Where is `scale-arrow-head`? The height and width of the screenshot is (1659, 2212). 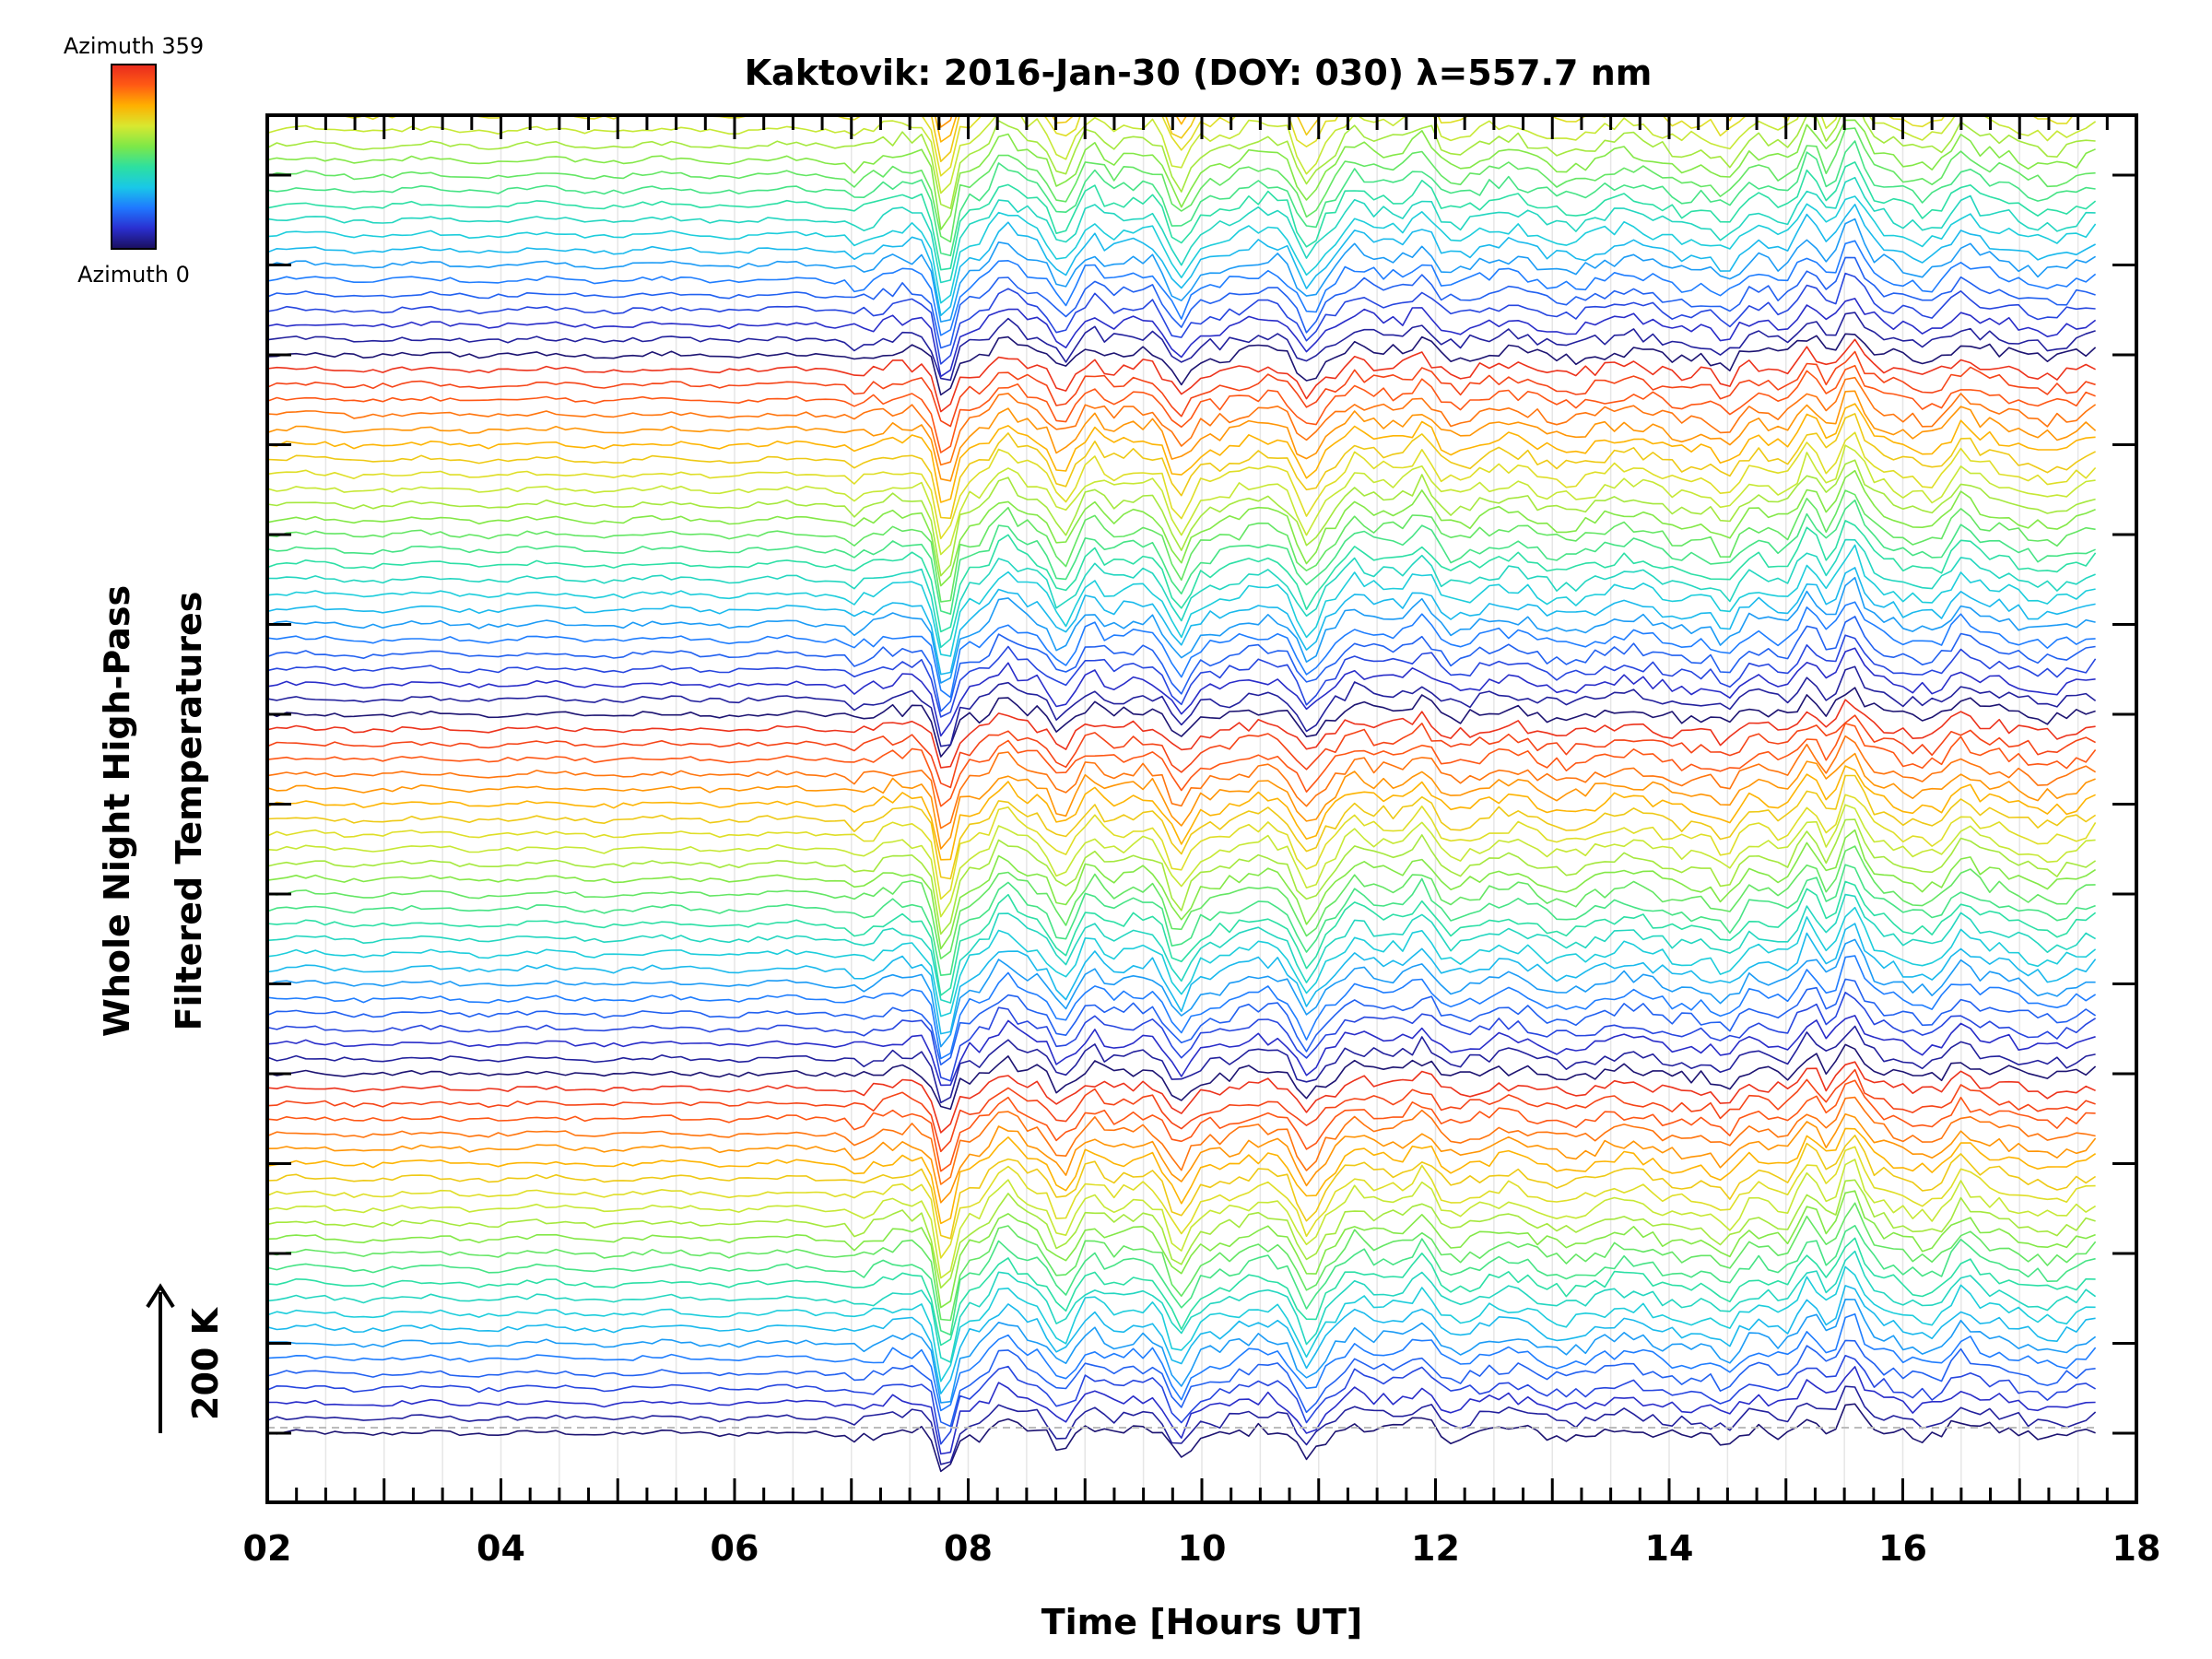
scale-arrow-head is located at coordinates (160, 1296).